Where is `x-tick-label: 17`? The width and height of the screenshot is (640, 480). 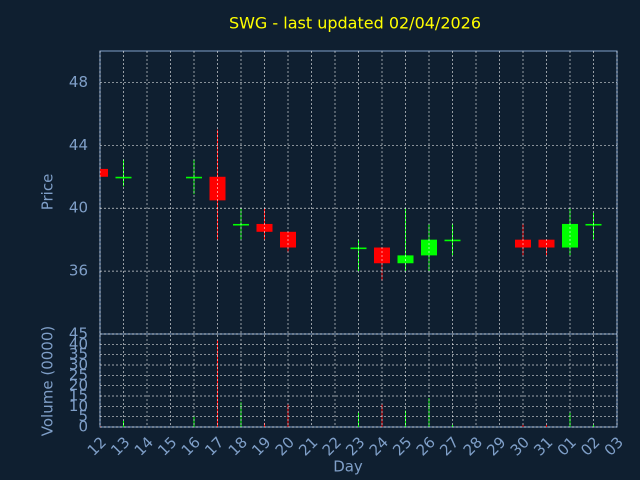 x-tick-label: 17 is located at coordinates (214, 446).